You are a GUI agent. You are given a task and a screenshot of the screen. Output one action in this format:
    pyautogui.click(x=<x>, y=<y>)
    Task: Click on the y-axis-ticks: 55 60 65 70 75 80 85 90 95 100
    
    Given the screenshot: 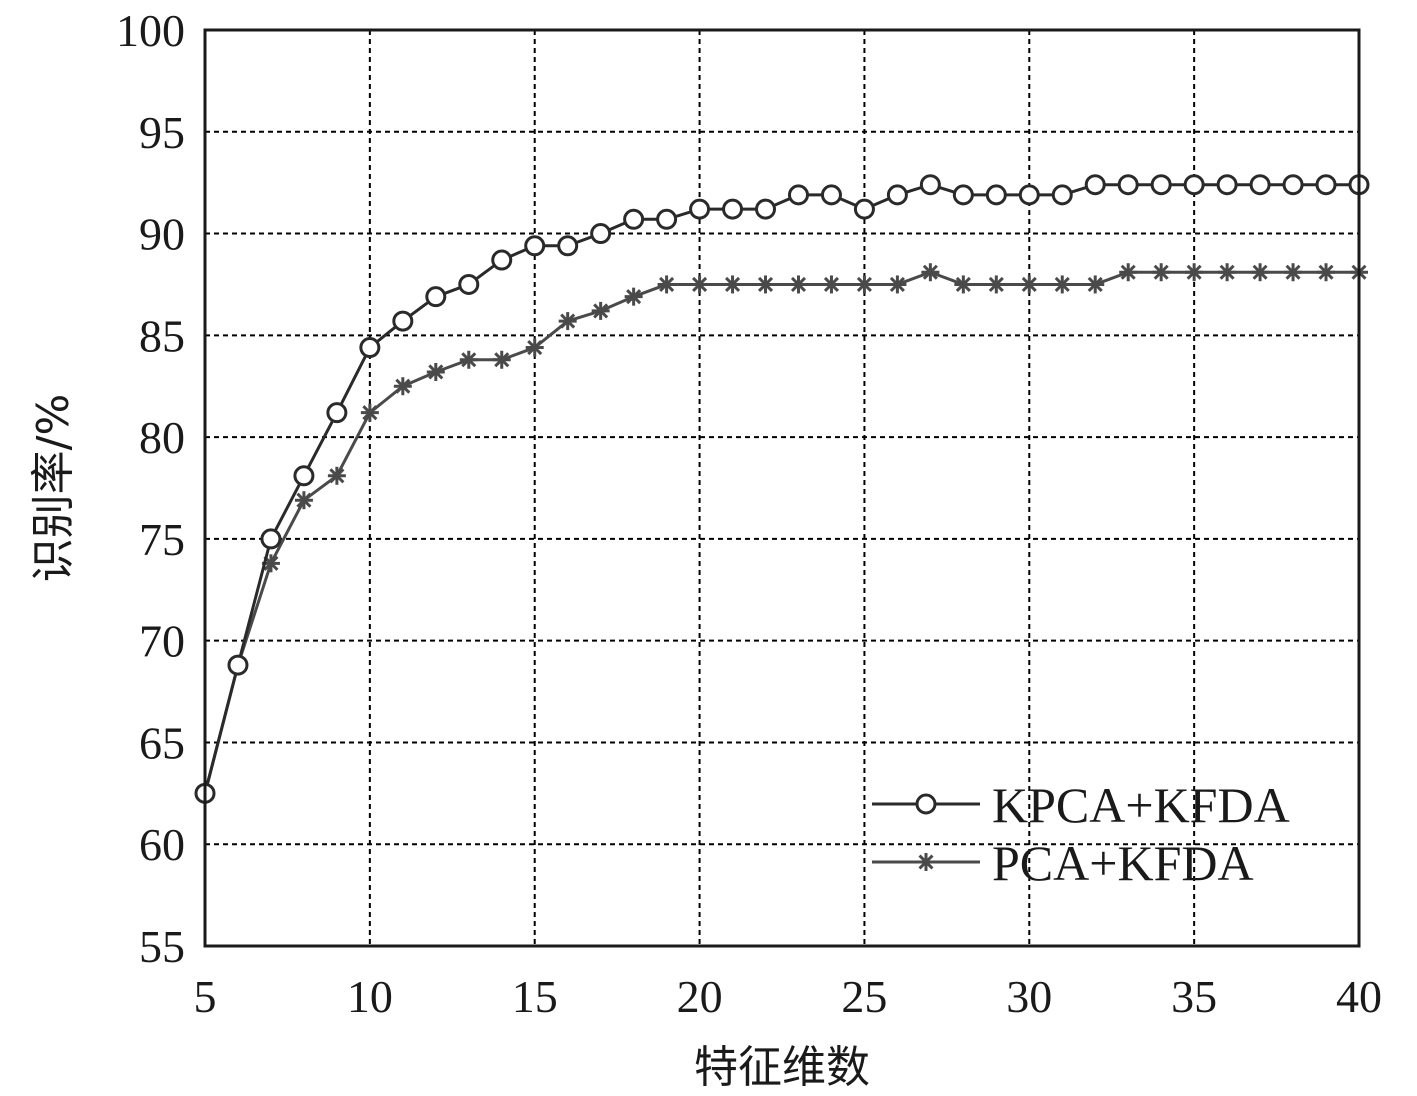 What is the action you would take?
    pyautogui.click(x=150, y=488)
    